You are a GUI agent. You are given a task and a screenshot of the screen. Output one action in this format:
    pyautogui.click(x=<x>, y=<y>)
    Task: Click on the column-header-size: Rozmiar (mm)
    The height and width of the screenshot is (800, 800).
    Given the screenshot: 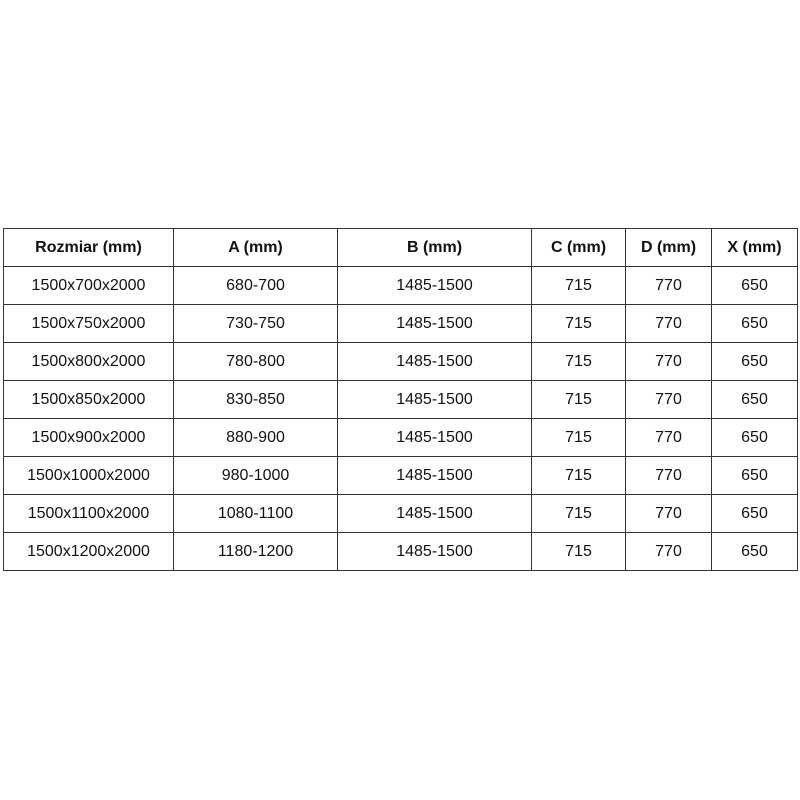 What is the action you would take?
    pyautogui.click(x=88, y=247)
    